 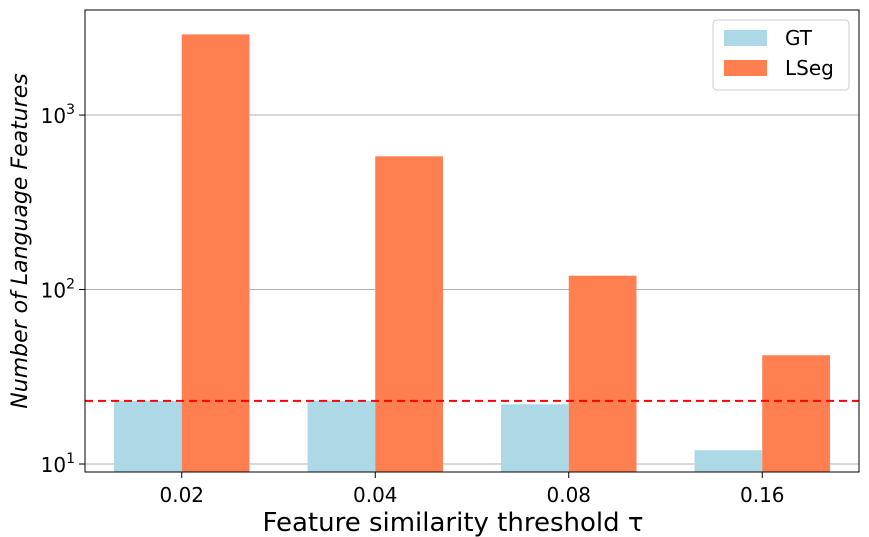 I want to click on y-tick-exponent: 3, so click(x=70, y=110).